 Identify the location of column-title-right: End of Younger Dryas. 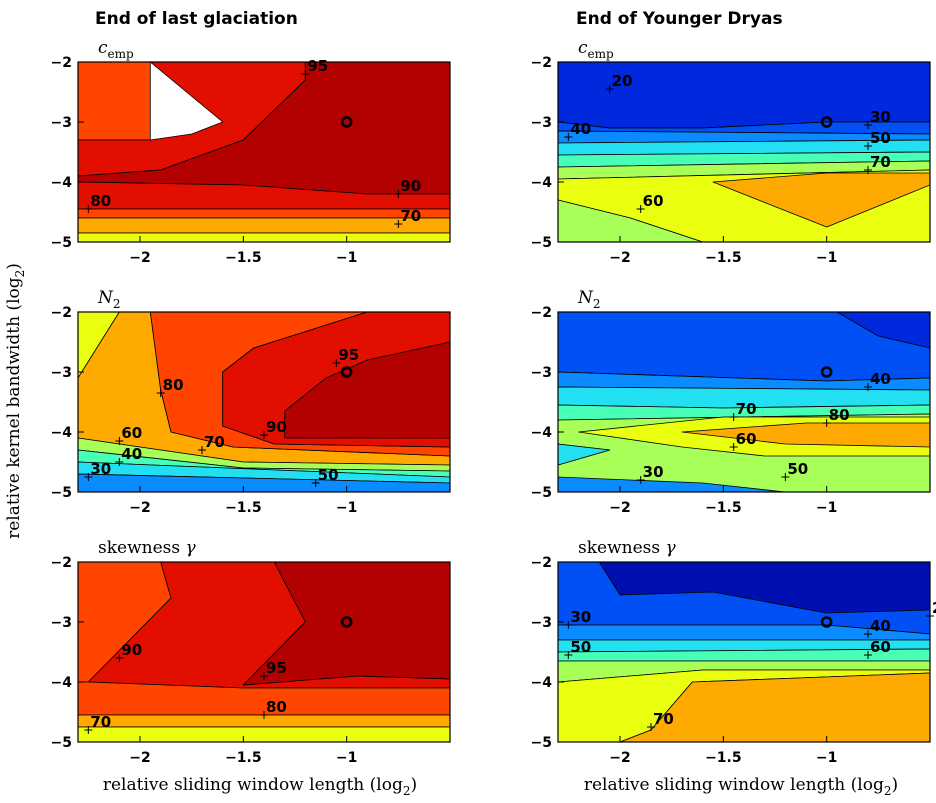
(679, 19).